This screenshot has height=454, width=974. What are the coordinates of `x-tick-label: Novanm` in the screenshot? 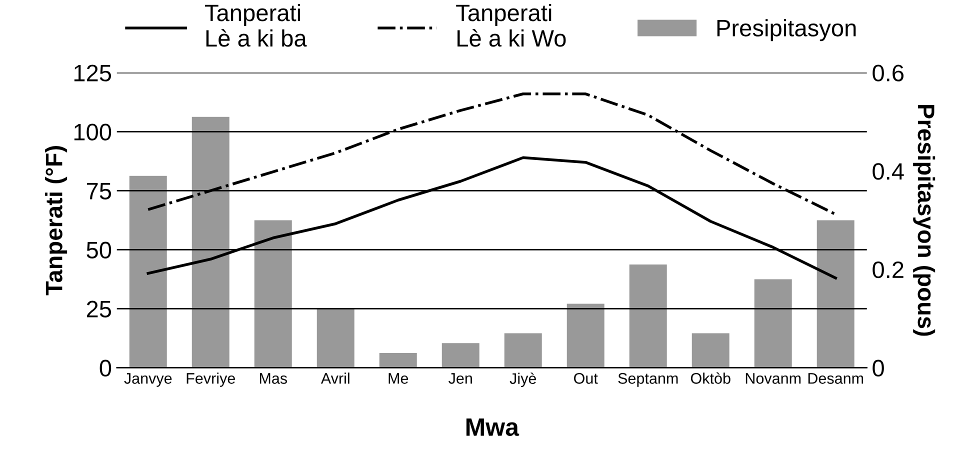 It's located at (773, 378).